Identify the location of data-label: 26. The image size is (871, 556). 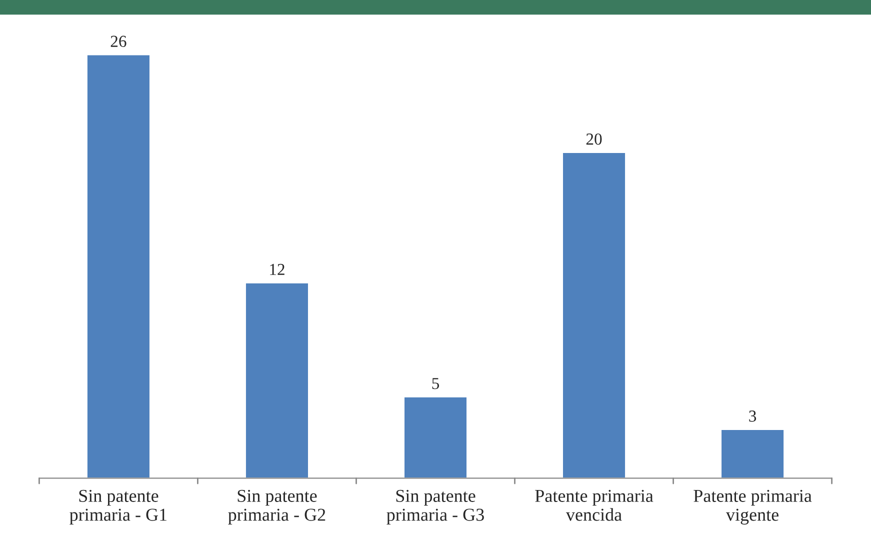
(118, 41).